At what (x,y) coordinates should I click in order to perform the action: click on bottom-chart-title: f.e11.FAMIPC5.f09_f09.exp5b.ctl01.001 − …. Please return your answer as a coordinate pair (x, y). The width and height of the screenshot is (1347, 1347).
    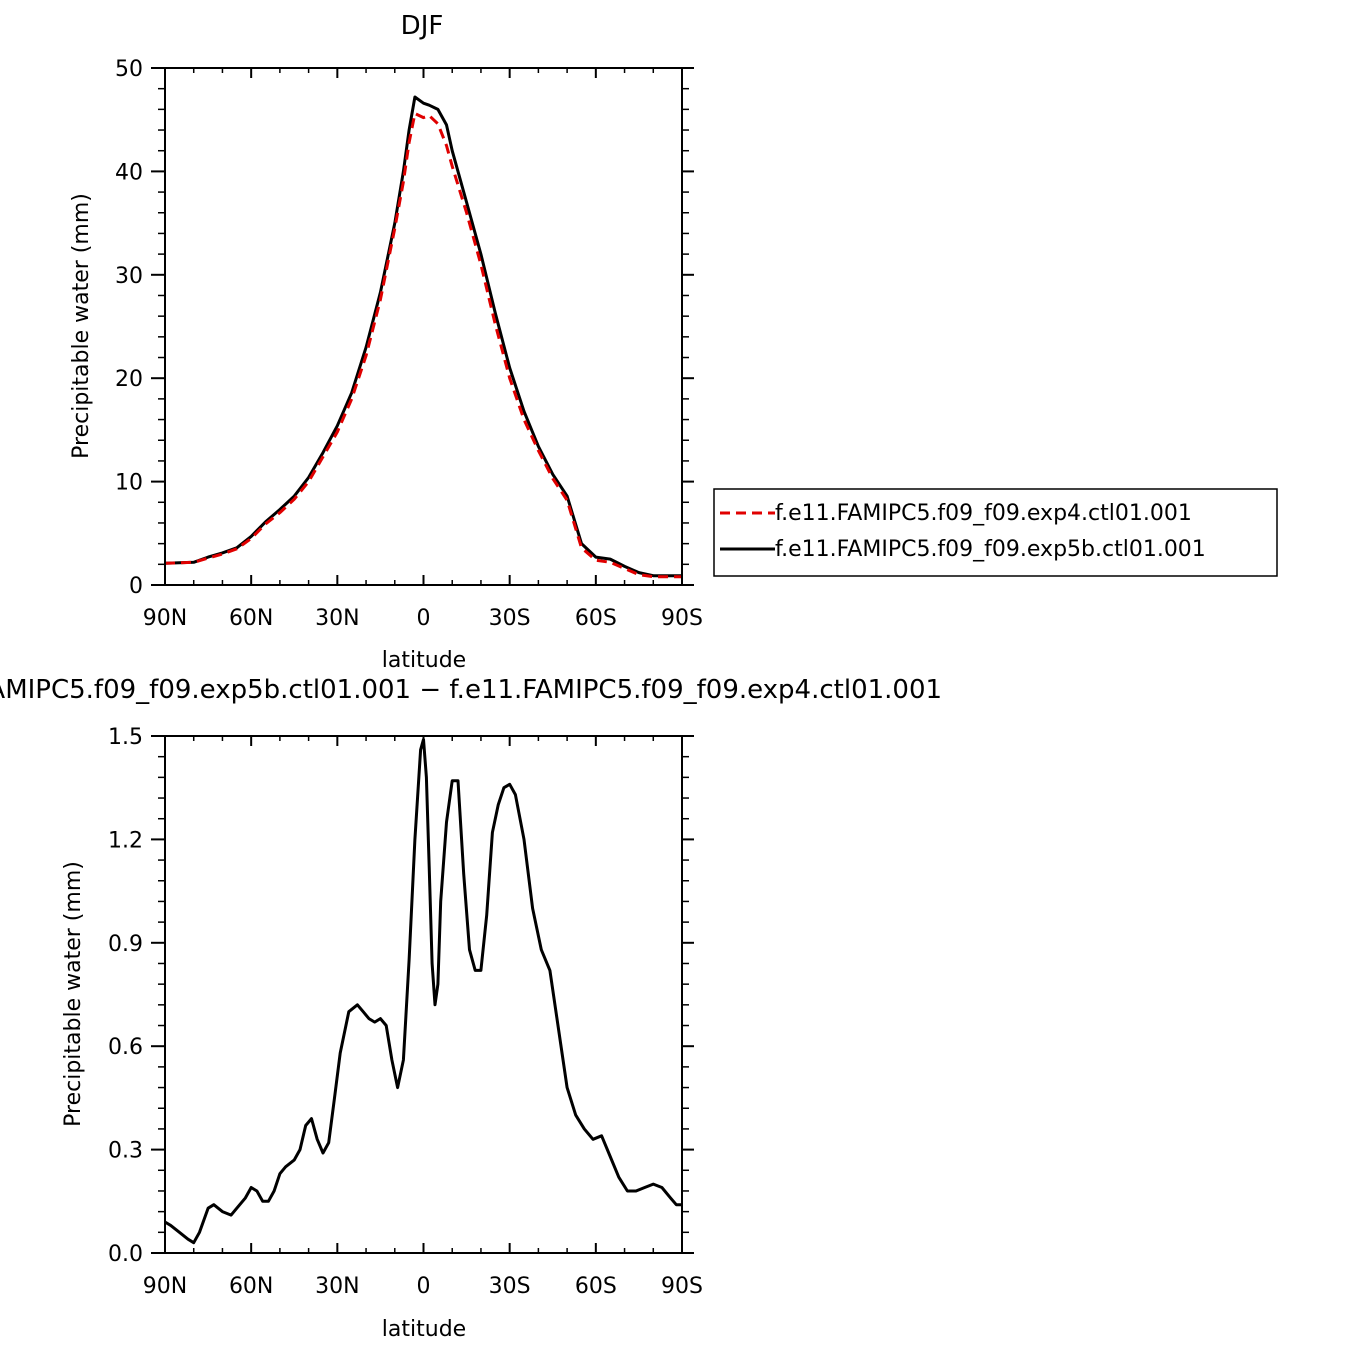
    Looking at the image, I should click on (471, 690).